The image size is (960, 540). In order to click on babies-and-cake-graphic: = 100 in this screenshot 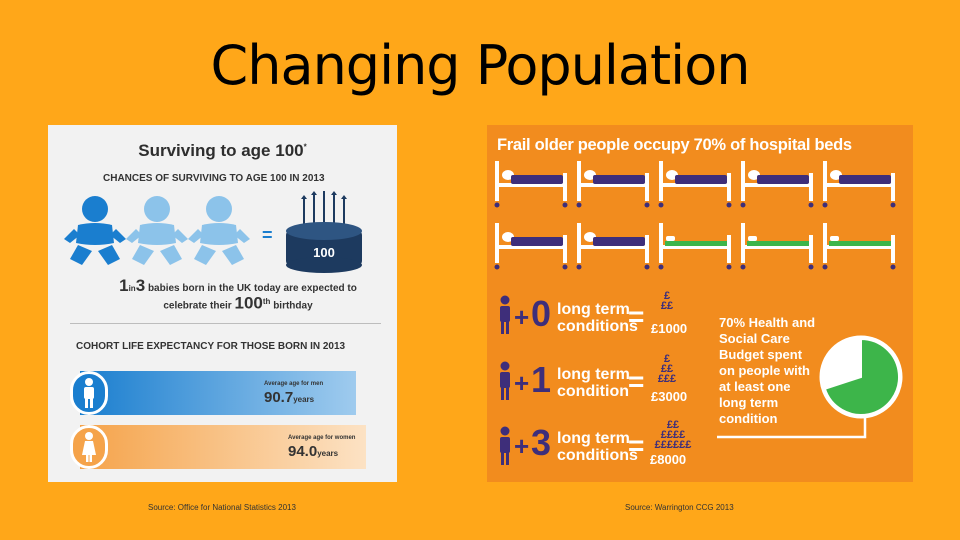, I will do `click(213, 232)`.